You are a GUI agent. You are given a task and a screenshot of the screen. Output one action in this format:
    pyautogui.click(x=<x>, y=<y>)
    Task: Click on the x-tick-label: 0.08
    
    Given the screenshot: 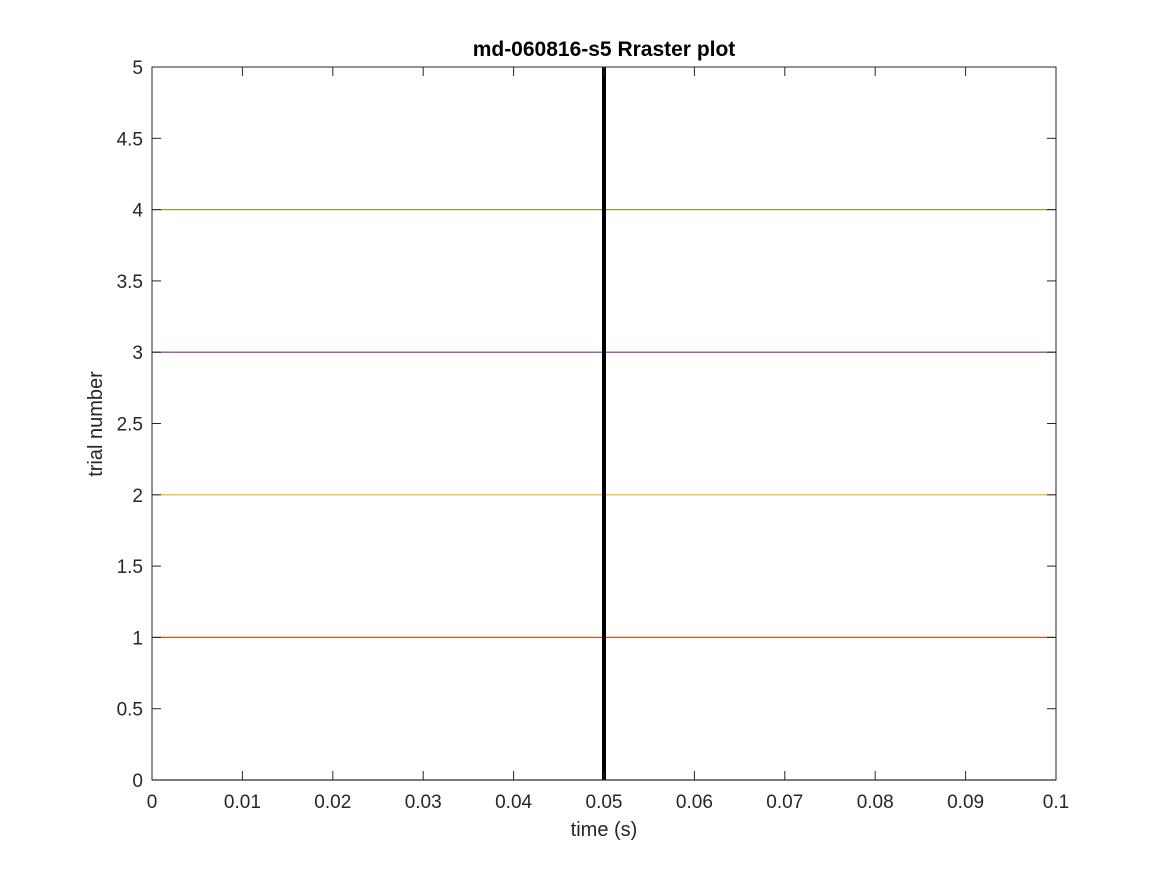 What is the action you would take?
    pyautogui.click(x=875, y=802)
    